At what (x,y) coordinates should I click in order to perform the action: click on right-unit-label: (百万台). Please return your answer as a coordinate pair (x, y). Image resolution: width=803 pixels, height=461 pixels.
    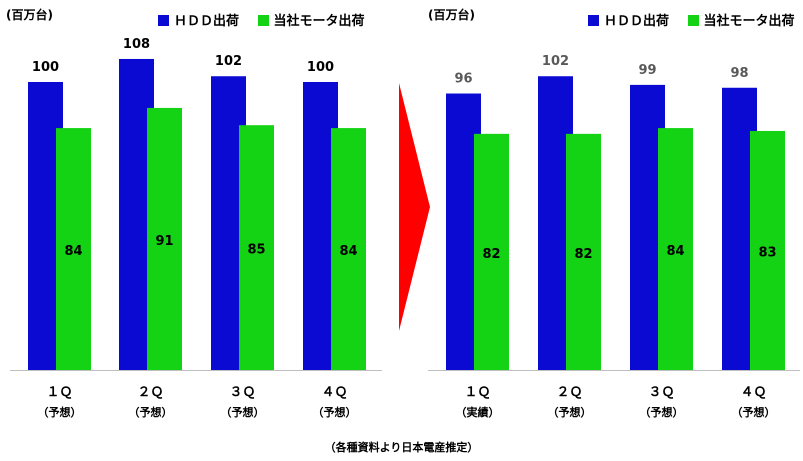
    Looking at the image, I should click on (451, 15).